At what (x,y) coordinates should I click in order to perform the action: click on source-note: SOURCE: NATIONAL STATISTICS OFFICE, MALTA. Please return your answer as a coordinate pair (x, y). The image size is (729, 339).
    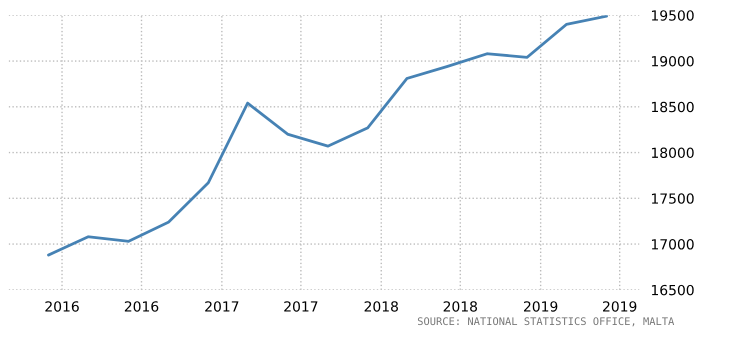
    Looking at the image, I should click on (546, 321).